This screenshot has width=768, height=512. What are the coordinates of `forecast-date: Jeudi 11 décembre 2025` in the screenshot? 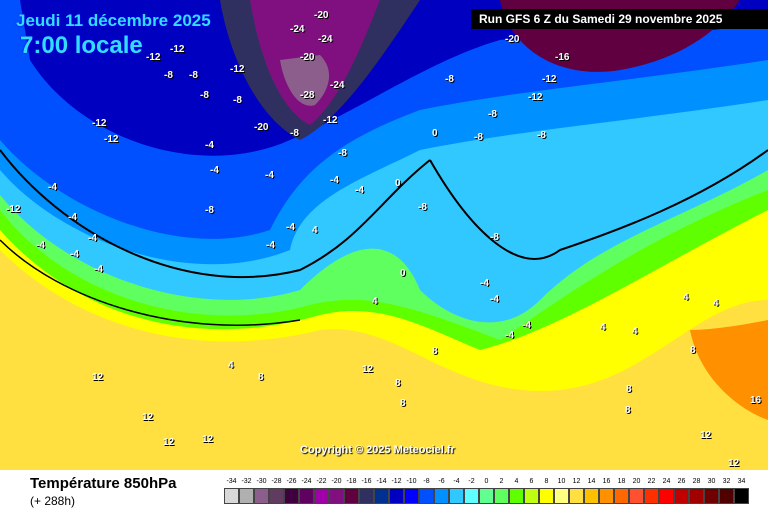 It's located at (113, 20).